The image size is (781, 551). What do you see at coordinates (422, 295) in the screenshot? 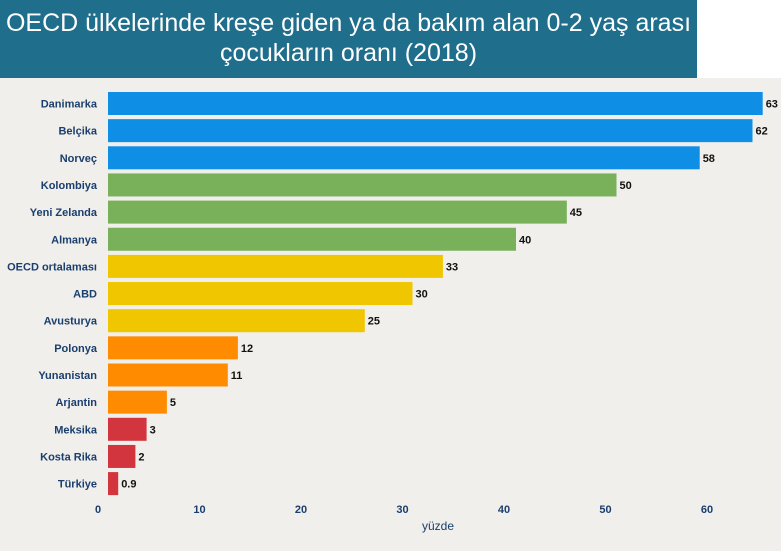
I see `value-label: 30` at bounding box center [422, 295].